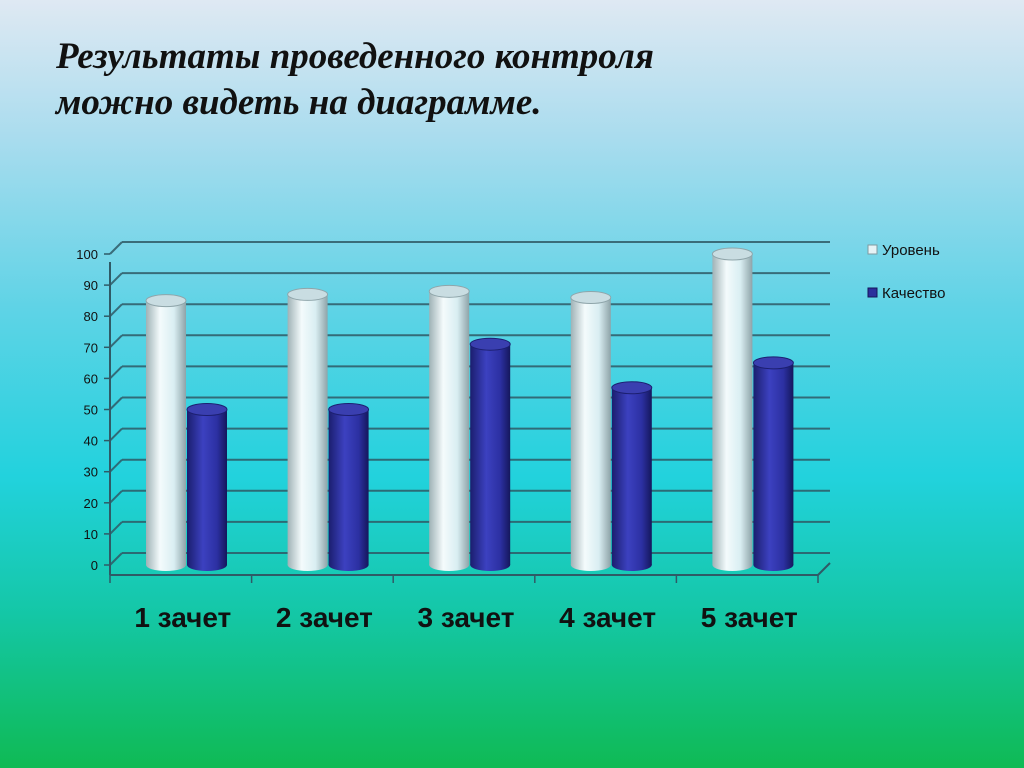 The height and width of the screenshot is (768, 1024). I want to click on y-tick-label: 20, so click(91, 503).